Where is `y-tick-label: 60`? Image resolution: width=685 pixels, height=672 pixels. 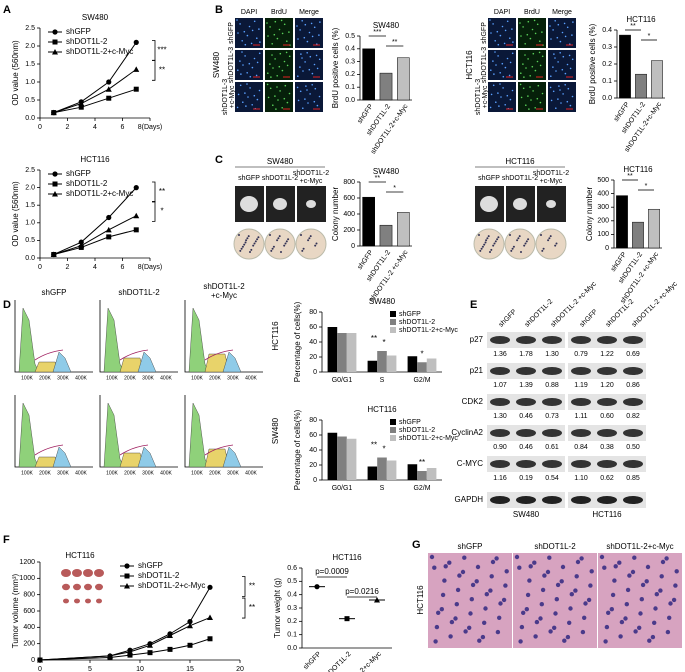
y-tick-label: 60 is located at coordinates (313, 435).